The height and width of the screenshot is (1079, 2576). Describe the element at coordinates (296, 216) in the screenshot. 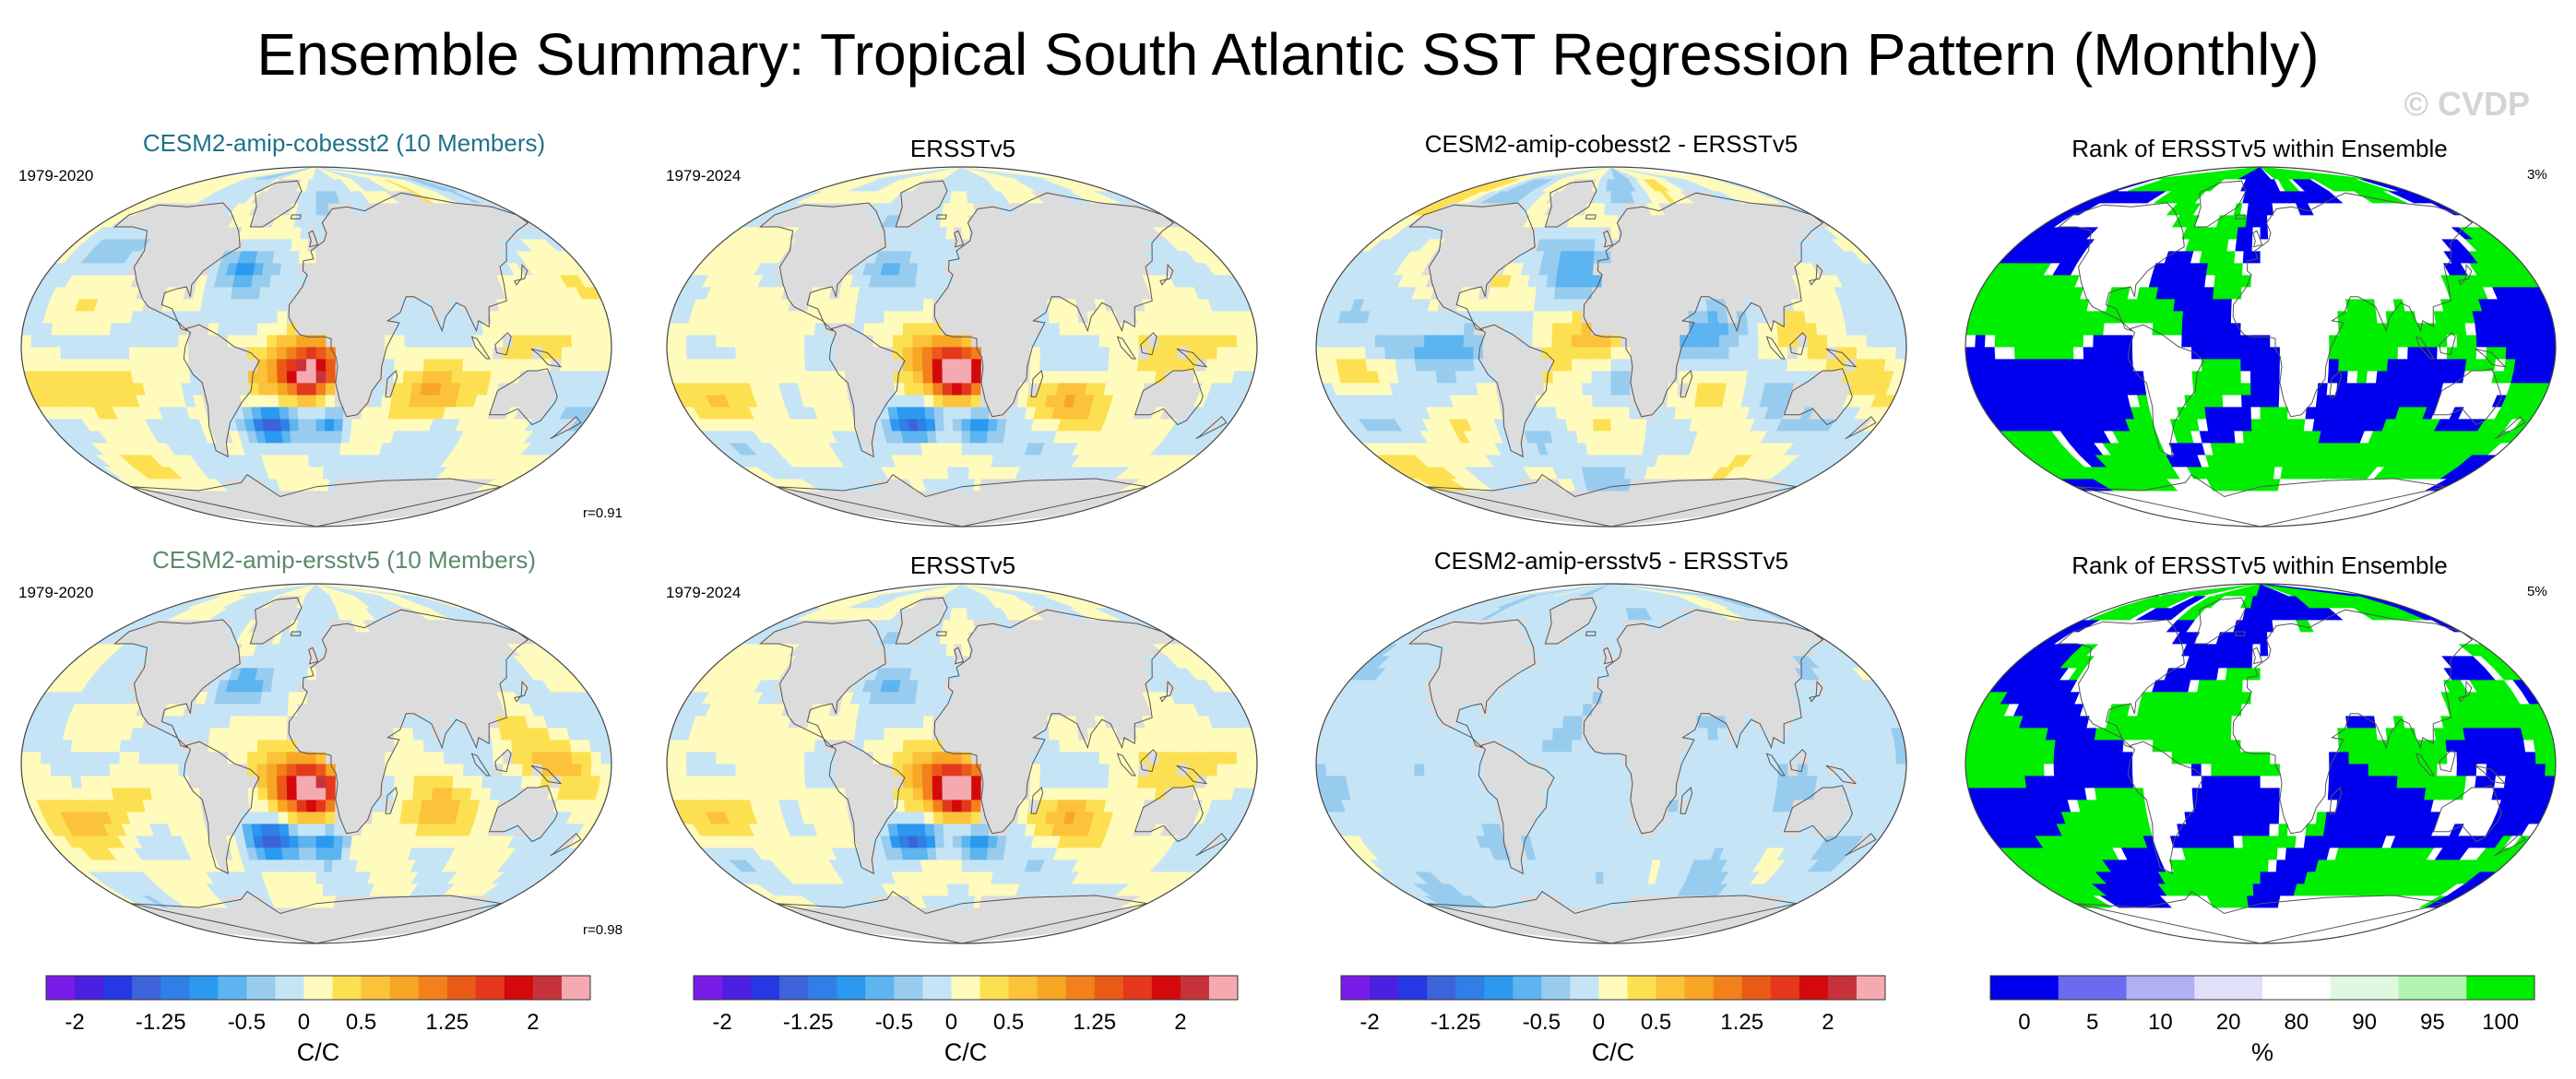

I see `coastline-iceland` at that location.